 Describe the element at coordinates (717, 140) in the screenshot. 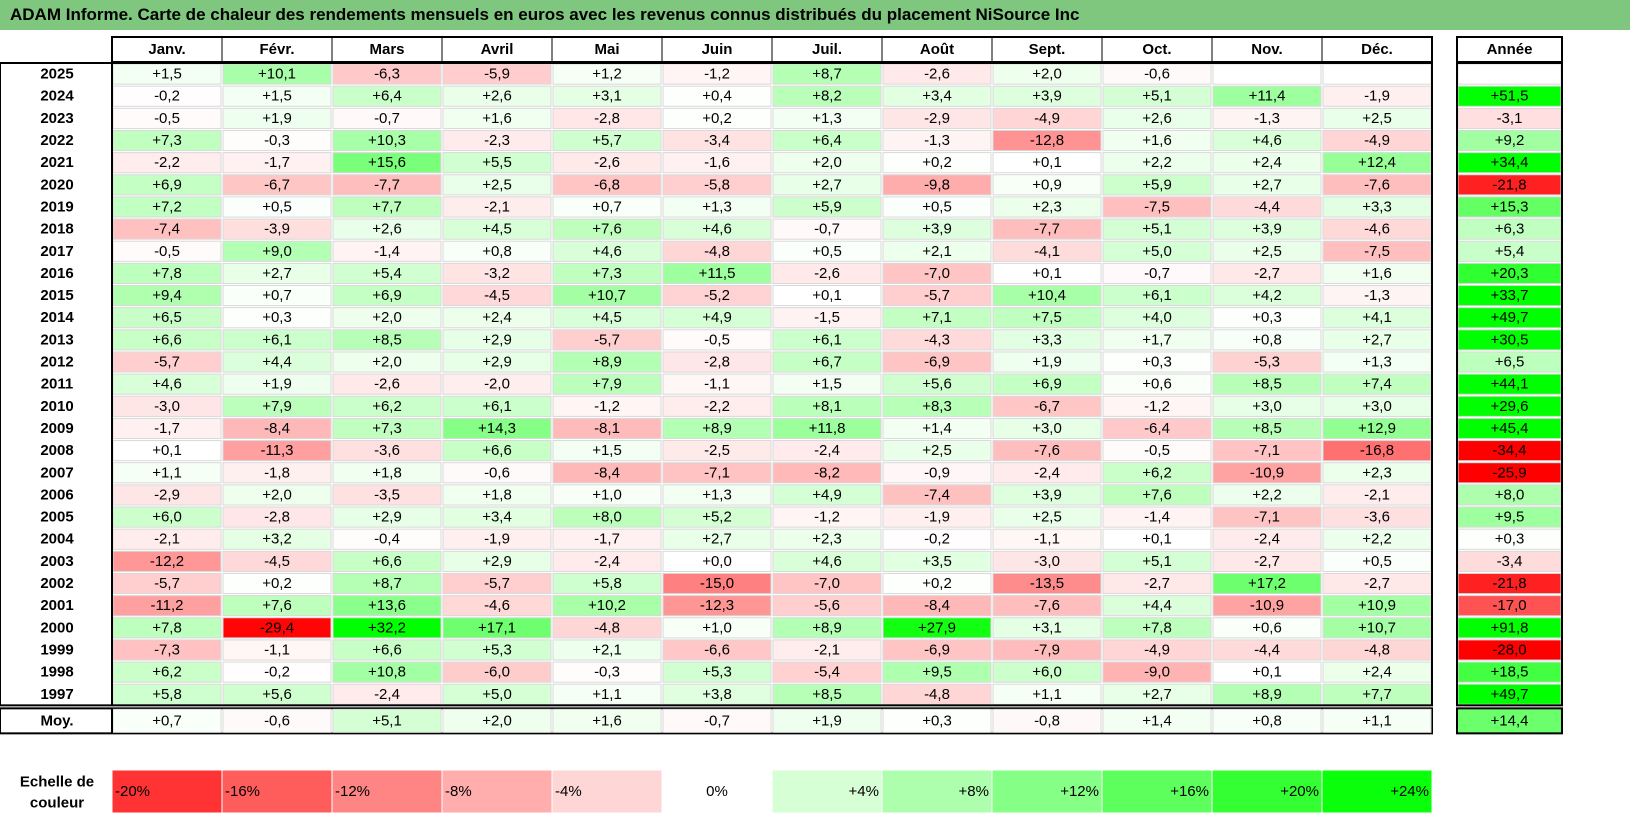

I see `cell-value: -3,4` at that location.